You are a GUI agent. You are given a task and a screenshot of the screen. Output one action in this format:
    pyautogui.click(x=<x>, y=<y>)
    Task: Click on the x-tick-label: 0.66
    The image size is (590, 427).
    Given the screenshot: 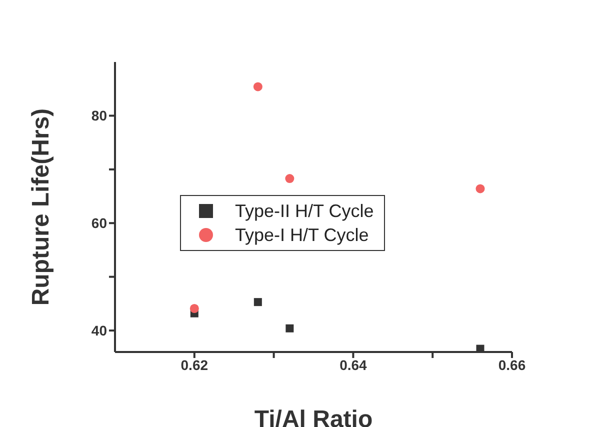 What is the action you would take?
    pyautogui.click(x=512, y=364)
    